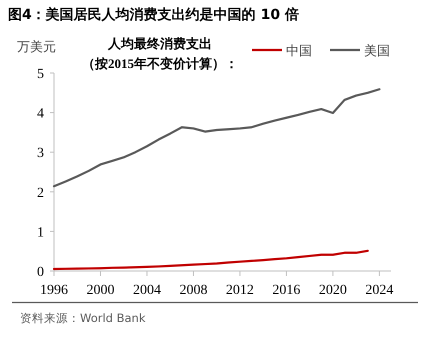  What do you see at coordinates (40, 232) in the screenshot?
I see `y-tick-label: 1` at bounding box center [40, 232].